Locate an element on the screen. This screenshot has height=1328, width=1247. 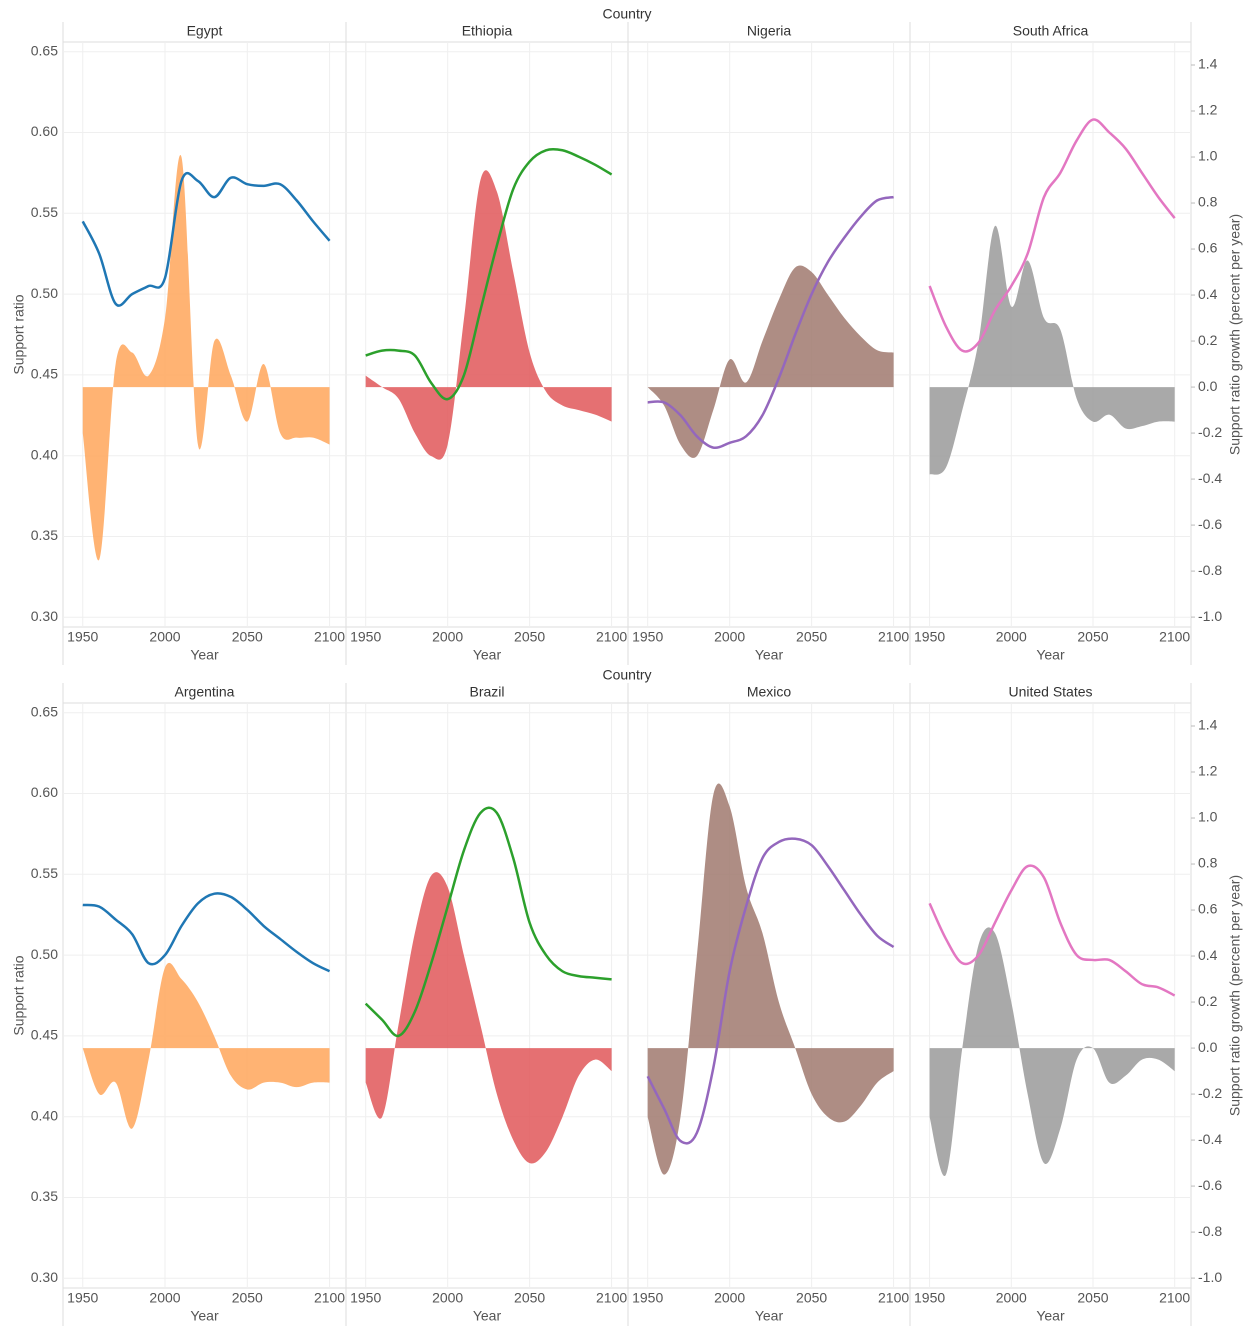
facet-title: Nigeria is located at coordinates (769, 31).